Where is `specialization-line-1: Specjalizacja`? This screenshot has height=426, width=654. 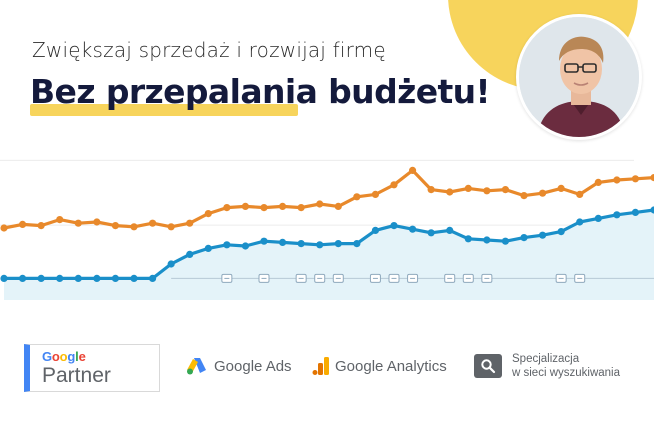 specialization-line-1: Specjalizacja is located at coordinates (546, 359).